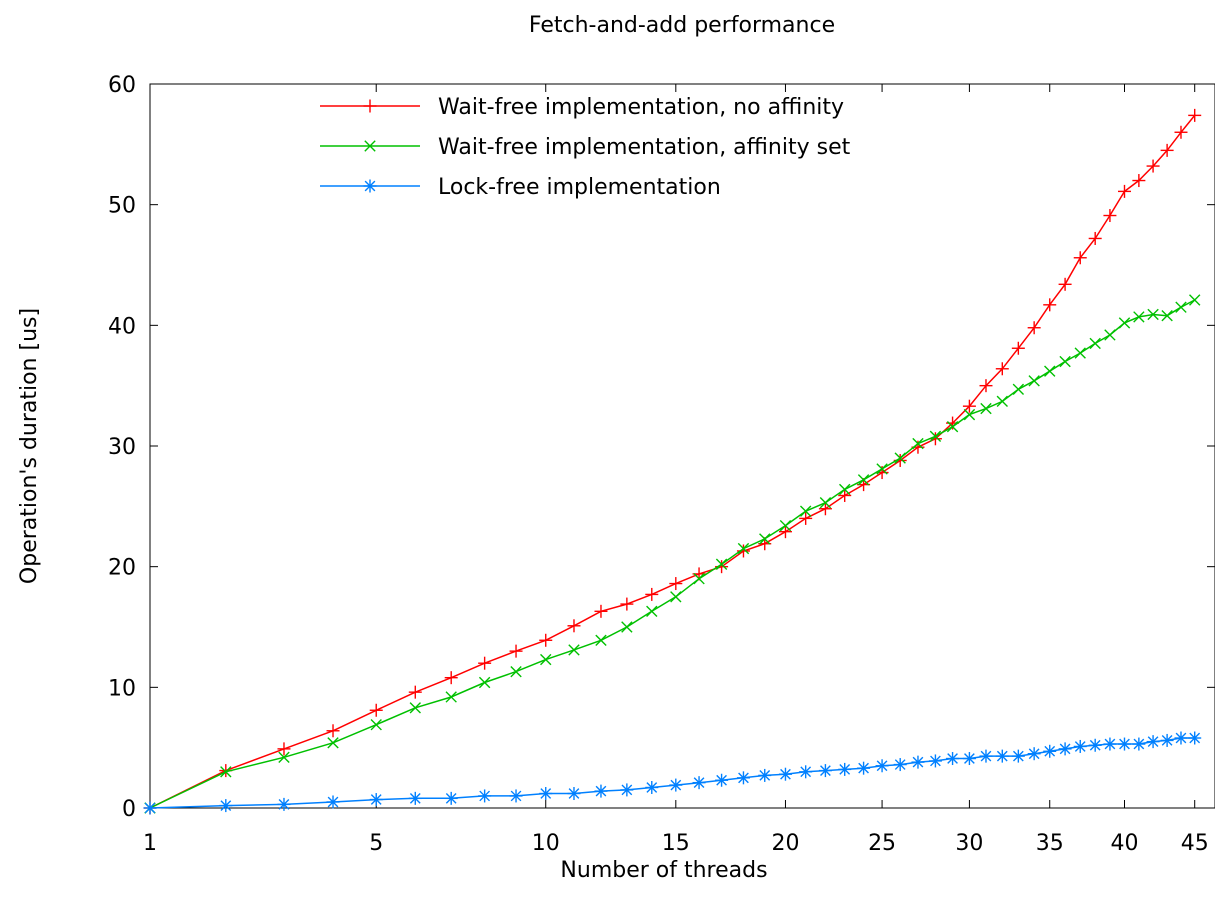 This screenshot has height=915, width=1215. I want to click on y-tick-label: 50, so click(122, 206).